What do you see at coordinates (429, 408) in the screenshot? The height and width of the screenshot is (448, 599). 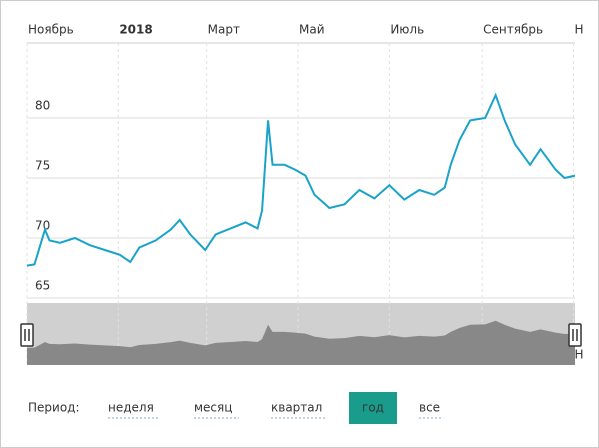 I see `period-option: все` at bounding box center [429, 408].